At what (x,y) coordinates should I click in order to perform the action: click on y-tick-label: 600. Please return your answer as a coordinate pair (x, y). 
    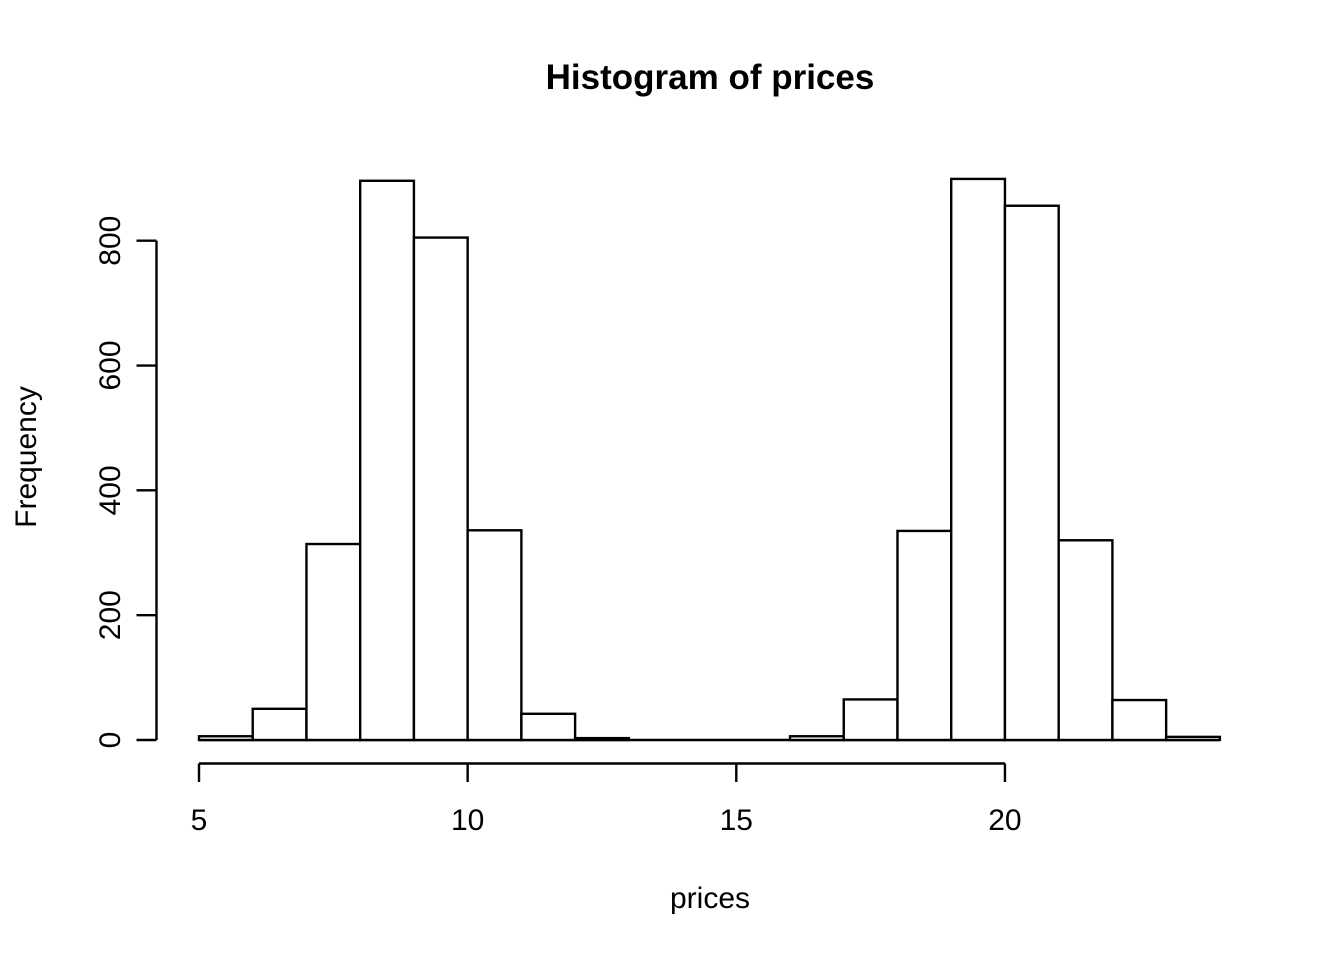
    Looking at the image, I should click on (110, 365).